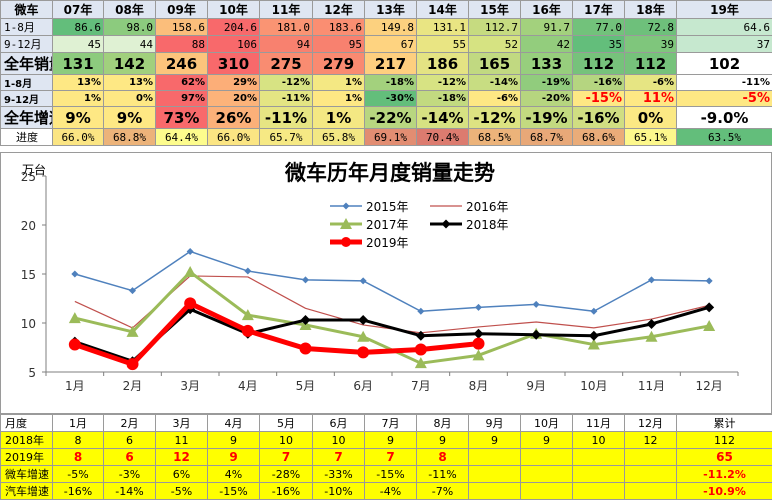 The image size is (772, 504). I want to click on table-cell: 67, so click(390, 44).